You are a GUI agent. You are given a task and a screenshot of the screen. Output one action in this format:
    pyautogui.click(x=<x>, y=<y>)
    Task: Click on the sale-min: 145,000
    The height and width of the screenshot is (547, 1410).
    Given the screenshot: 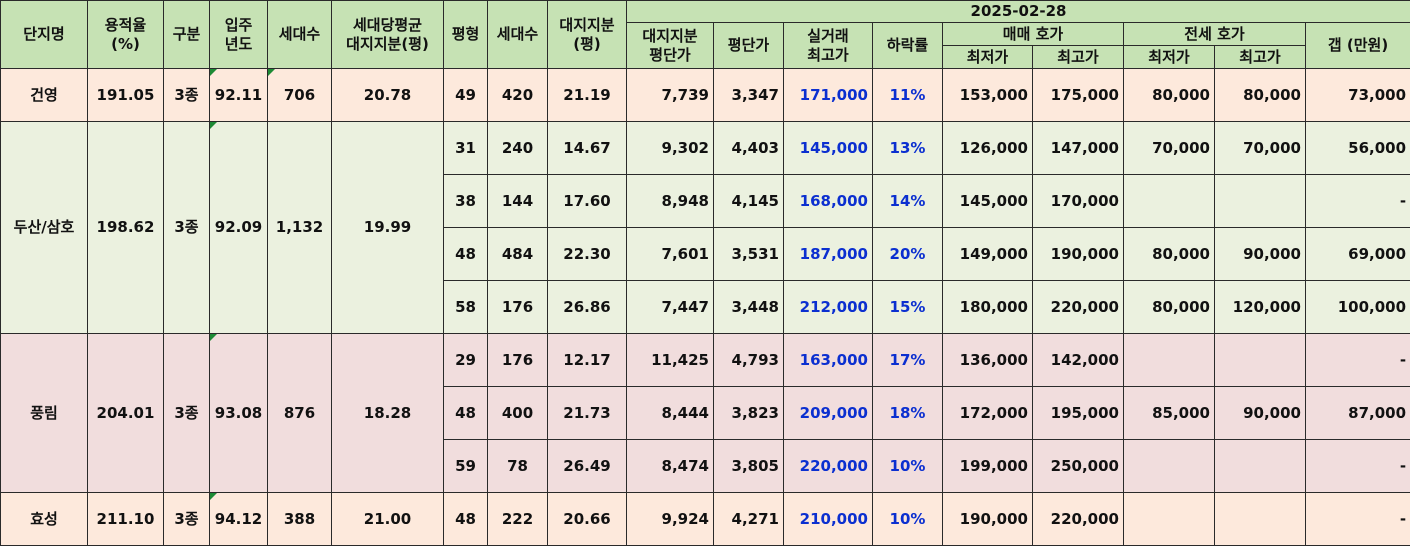 What is the action you would take?
    pyautogui.click(x=987, y=201)
    